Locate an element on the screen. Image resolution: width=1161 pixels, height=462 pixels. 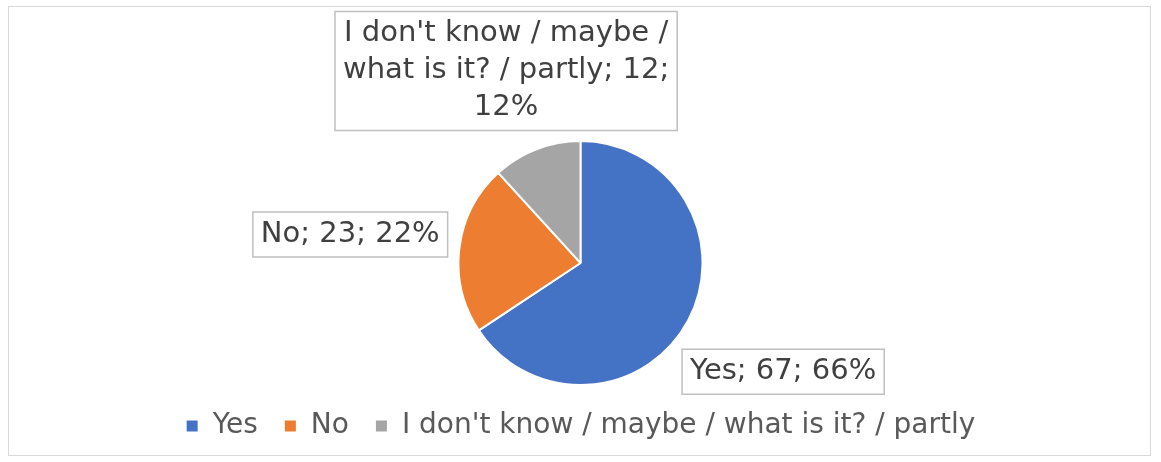
data-label: No; 23; 22% is located at coordinates (350, 232).